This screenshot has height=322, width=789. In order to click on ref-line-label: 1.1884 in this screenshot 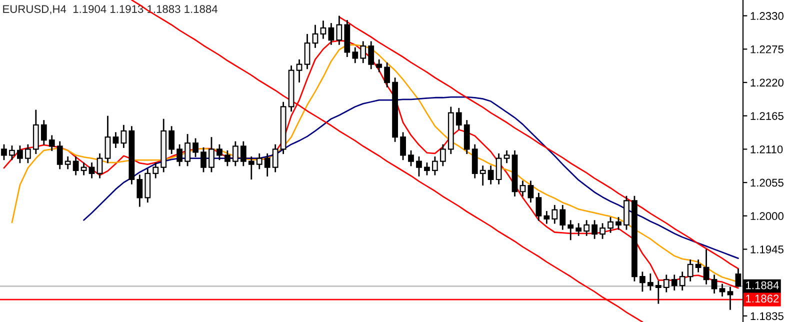, I will do `click(762, 285)`.